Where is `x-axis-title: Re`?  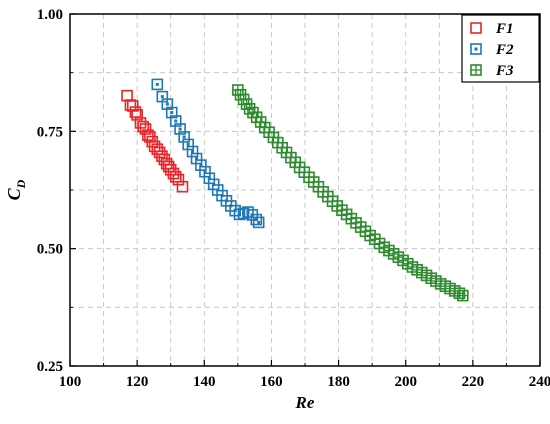
x-axis-title: Re is located at coordinates (305, 402).